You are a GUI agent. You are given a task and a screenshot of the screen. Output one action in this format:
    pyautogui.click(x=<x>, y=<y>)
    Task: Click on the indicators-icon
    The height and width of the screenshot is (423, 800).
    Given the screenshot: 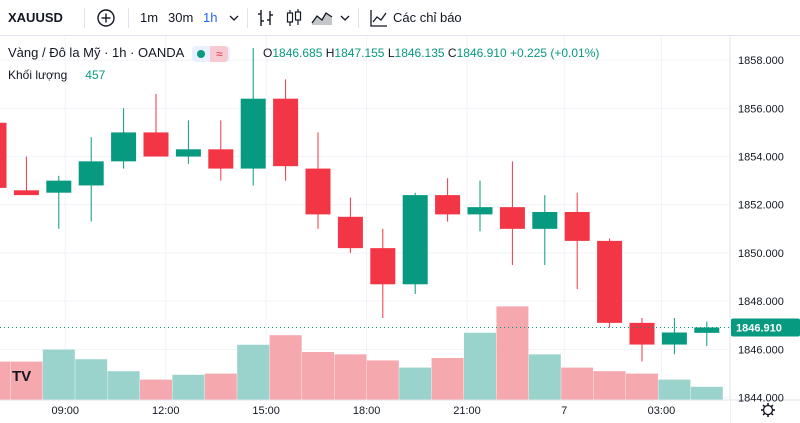 What is the action you would take?
    pyautogui.click(x=378, y=18)
    